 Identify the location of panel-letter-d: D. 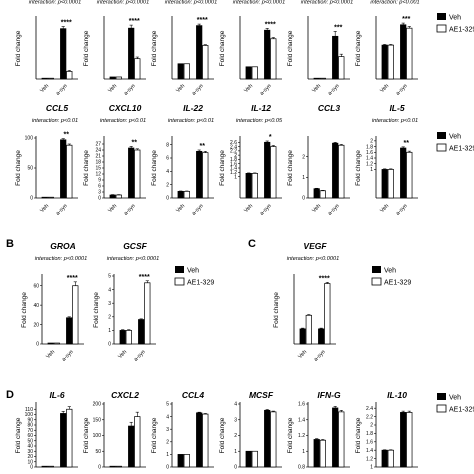
(10, 395).